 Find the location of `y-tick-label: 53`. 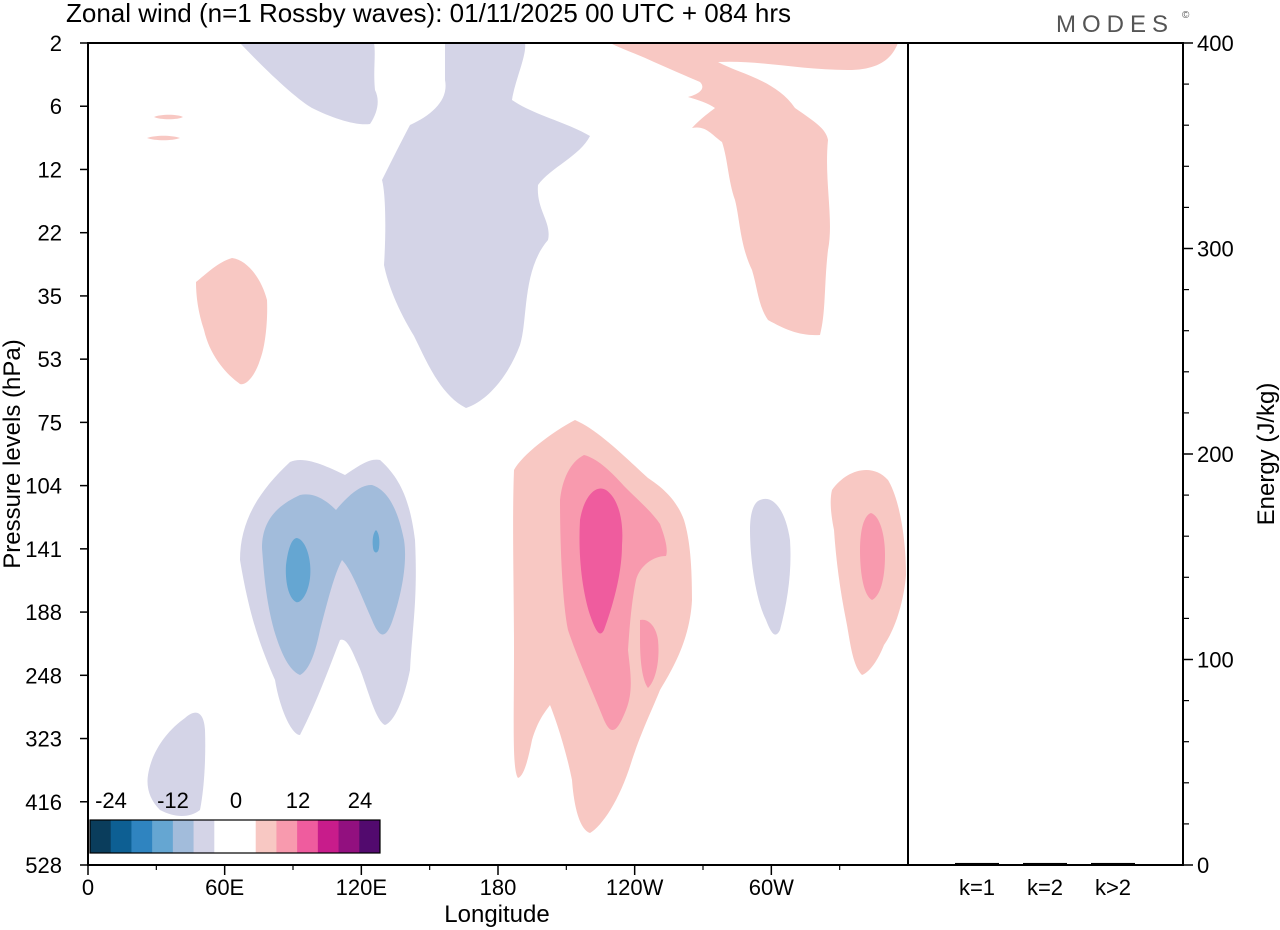

y-tick-label: 53 is located at coordinates (50, 359).